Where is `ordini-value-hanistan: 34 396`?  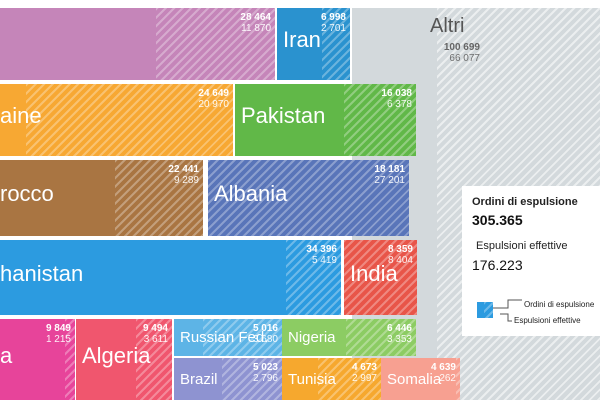 ordini-value-hanistan: 34 396 is located at coordinates (321, 249).